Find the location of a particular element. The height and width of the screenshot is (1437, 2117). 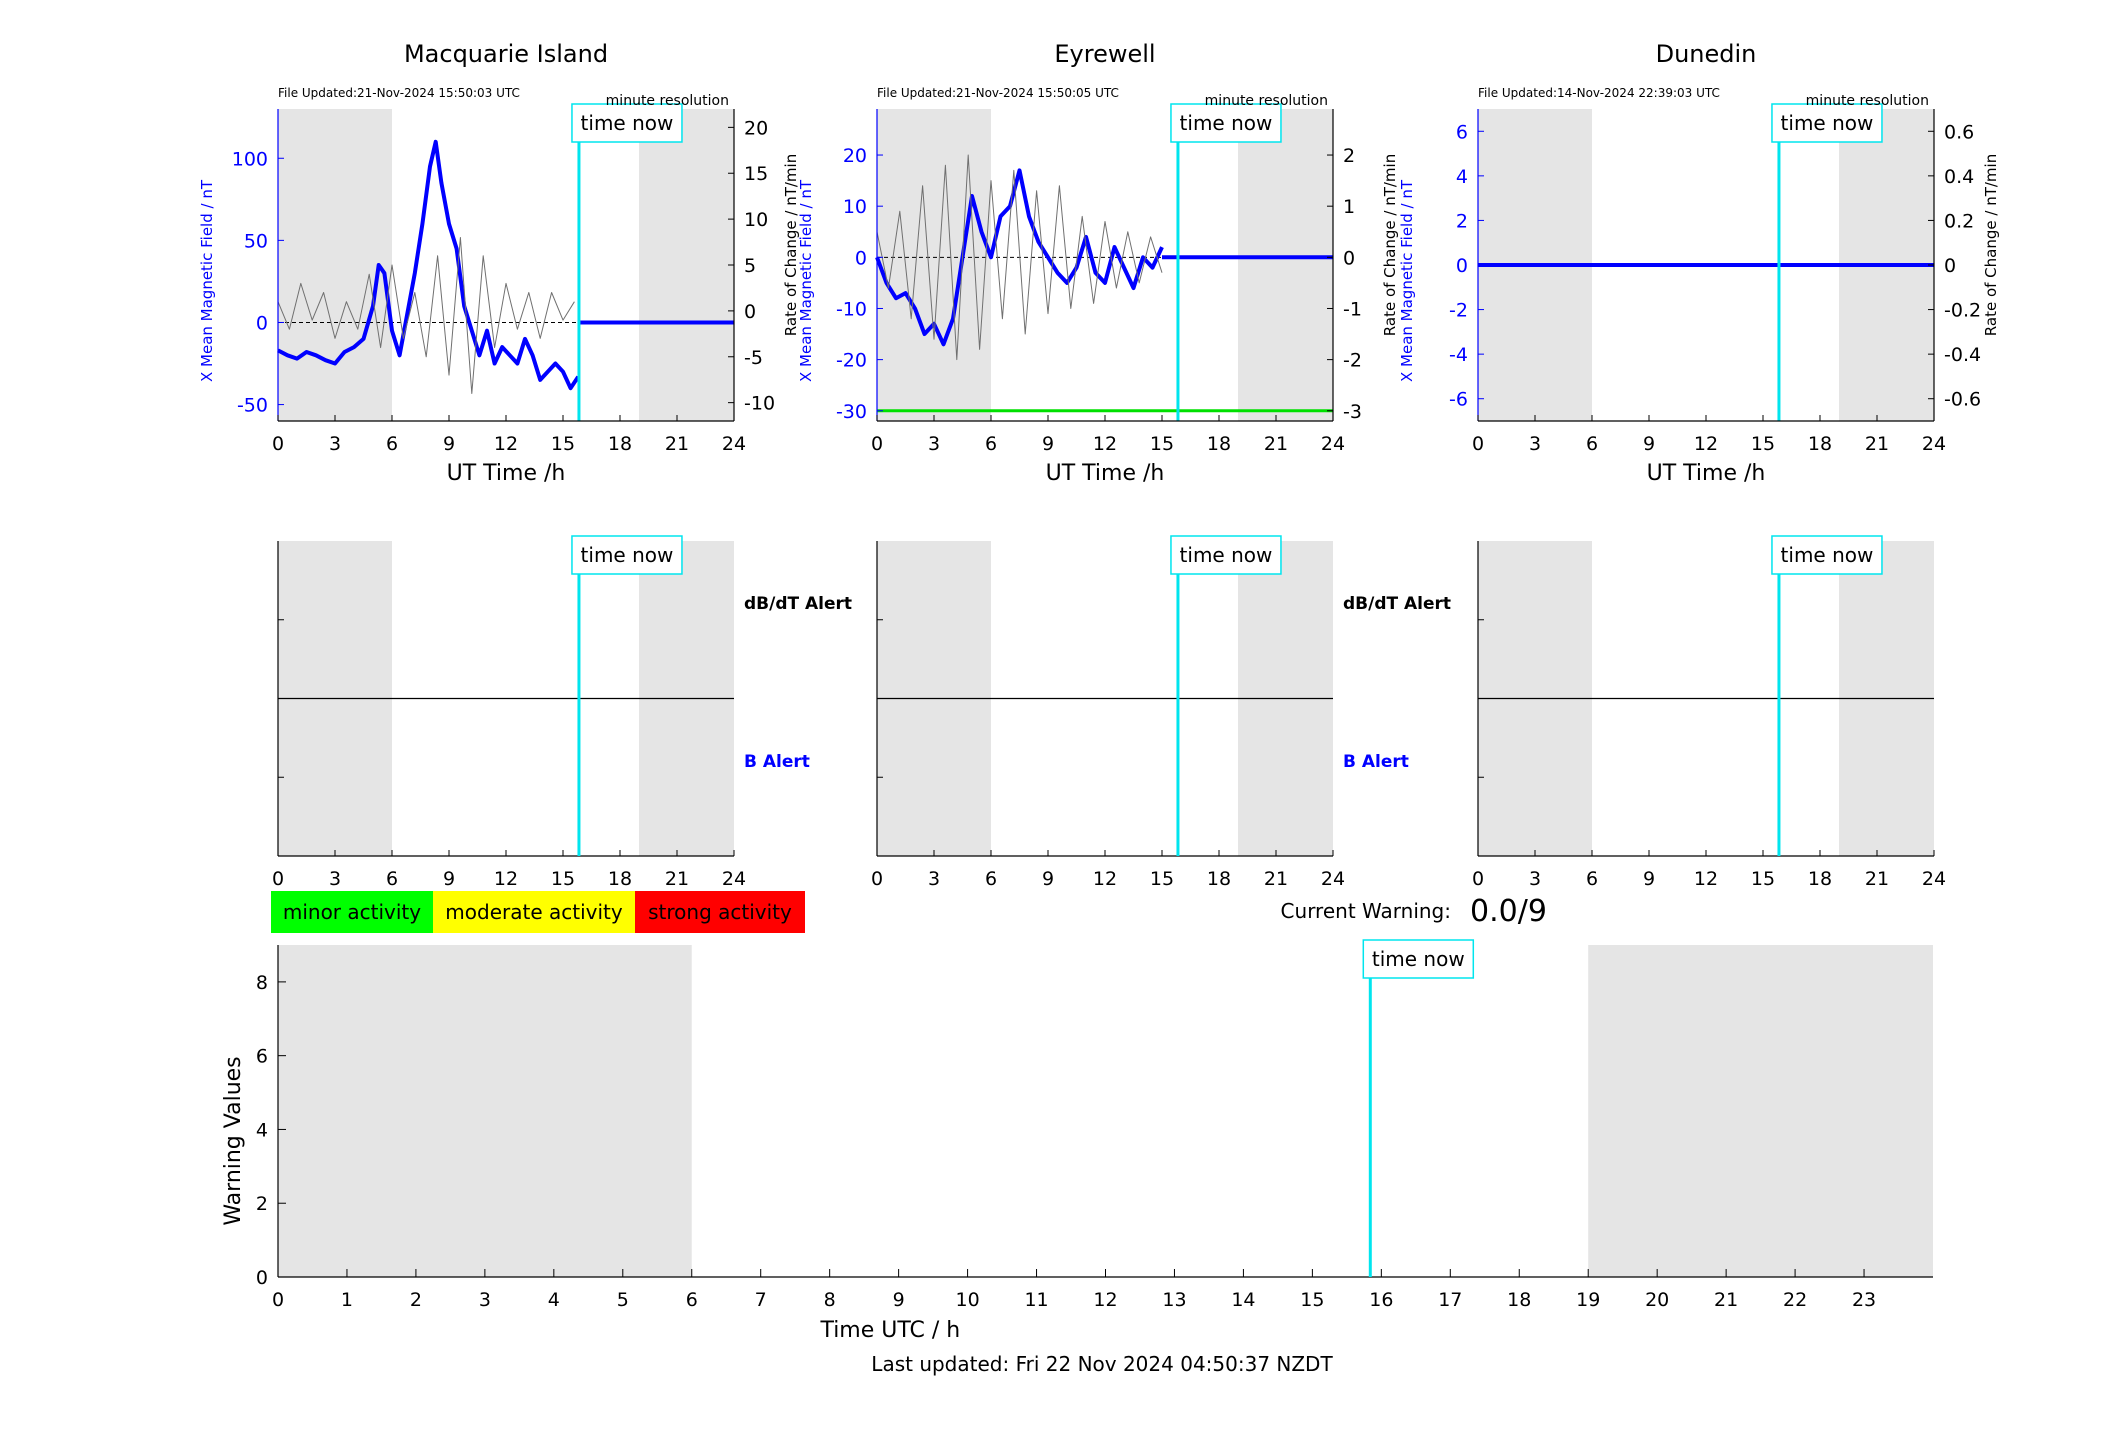

y2-tick-label: 2 is located at coordinates (1349, 156).